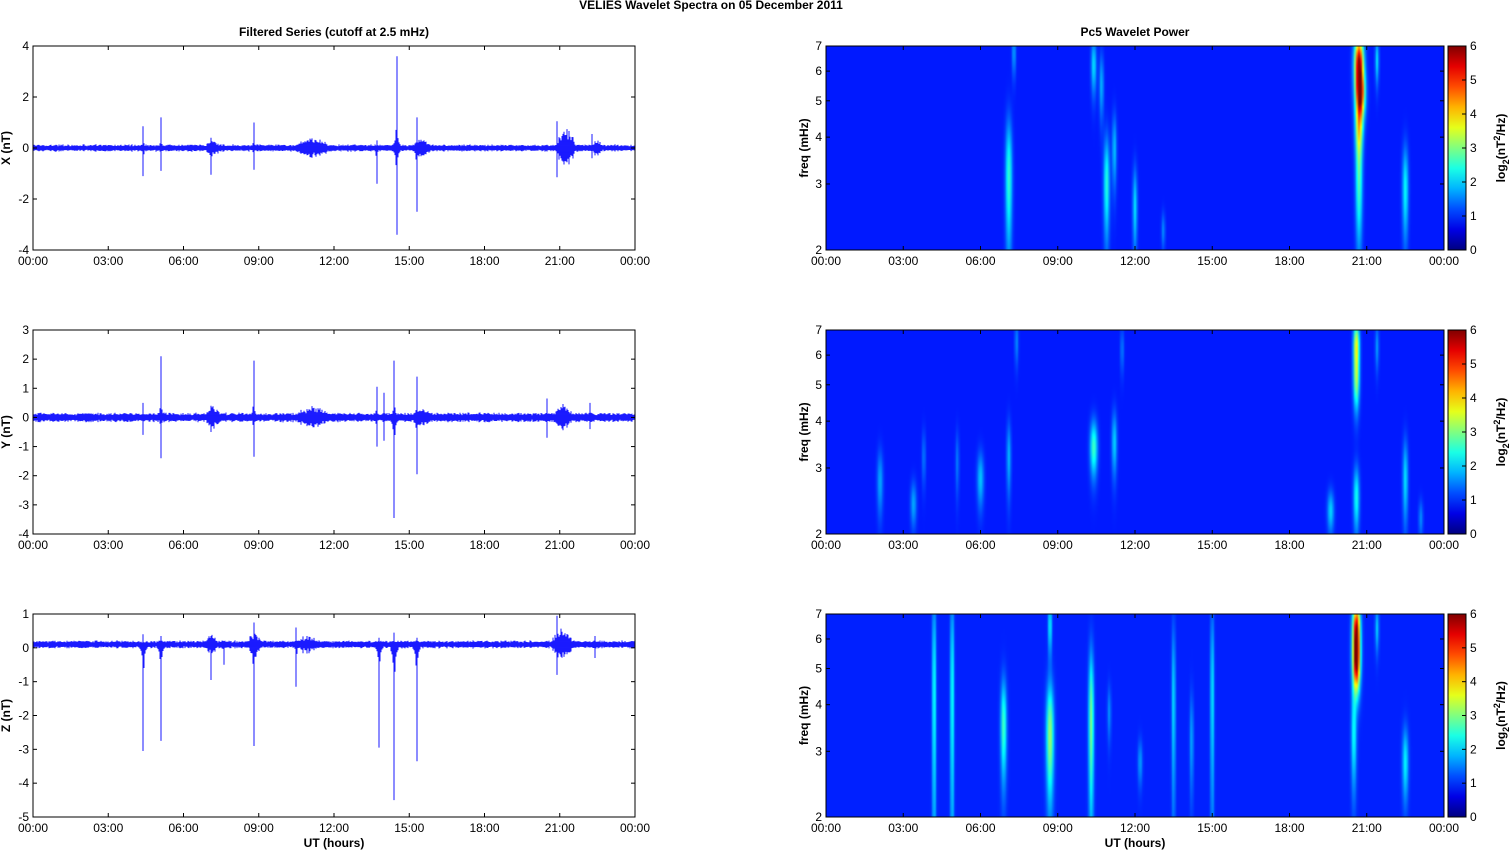 Image resolution: width=1511 pixels, height=851 pixels. I want to click on x-wavelet-x-tick-label: 15:00, so click(1212, 261).